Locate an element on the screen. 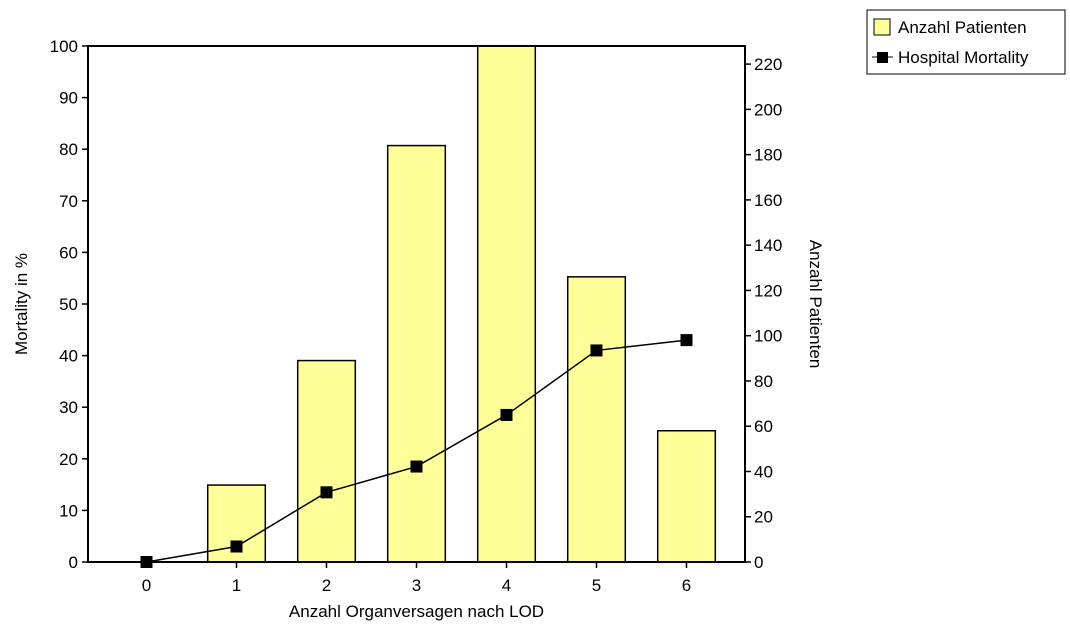  right-tick-label: 80 is located at coordinates (763, 381).